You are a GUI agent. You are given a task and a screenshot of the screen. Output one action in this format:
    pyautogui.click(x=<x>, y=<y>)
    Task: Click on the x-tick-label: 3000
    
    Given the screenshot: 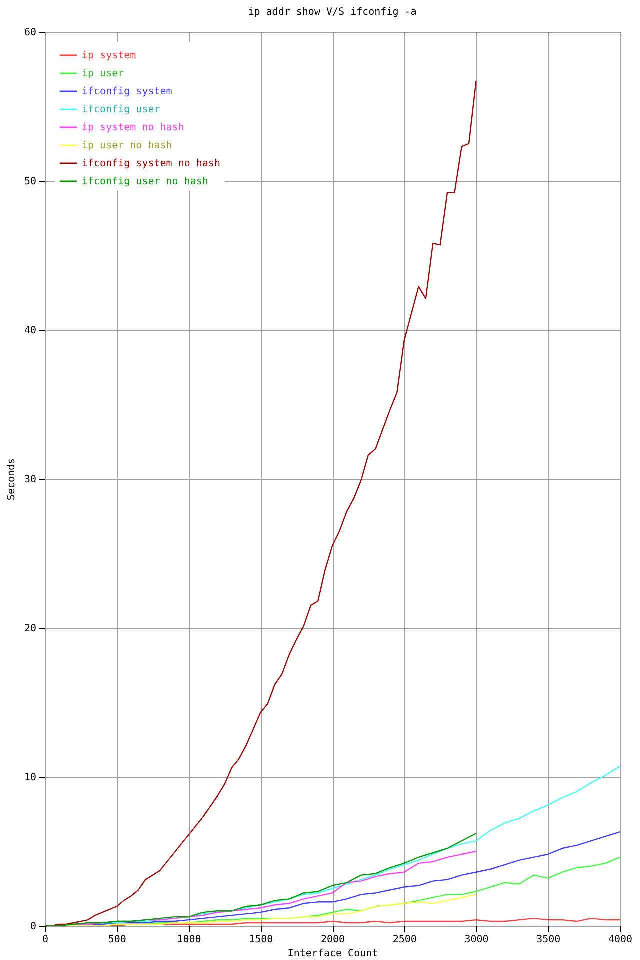 What is the action you would take?
    pyautogui.click(x=476, y=940)
    